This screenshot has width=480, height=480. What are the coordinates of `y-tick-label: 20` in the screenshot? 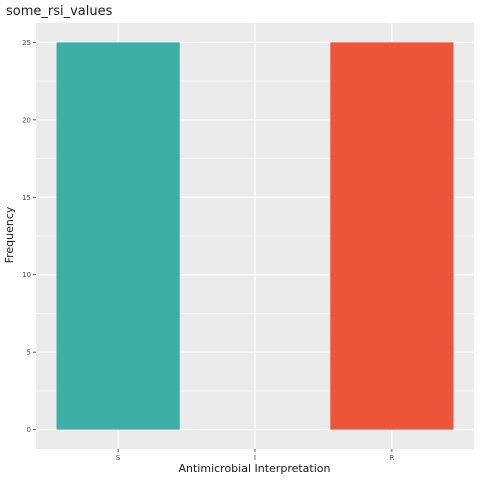 It's located at (26, 120).